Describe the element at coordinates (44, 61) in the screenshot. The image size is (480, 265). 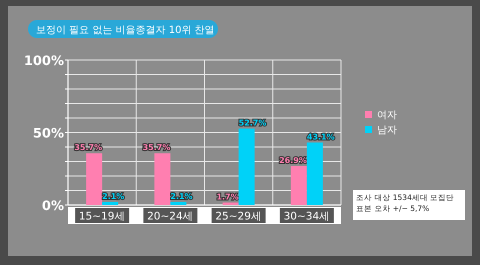
I see `y-tick-label: 100%` at that location.